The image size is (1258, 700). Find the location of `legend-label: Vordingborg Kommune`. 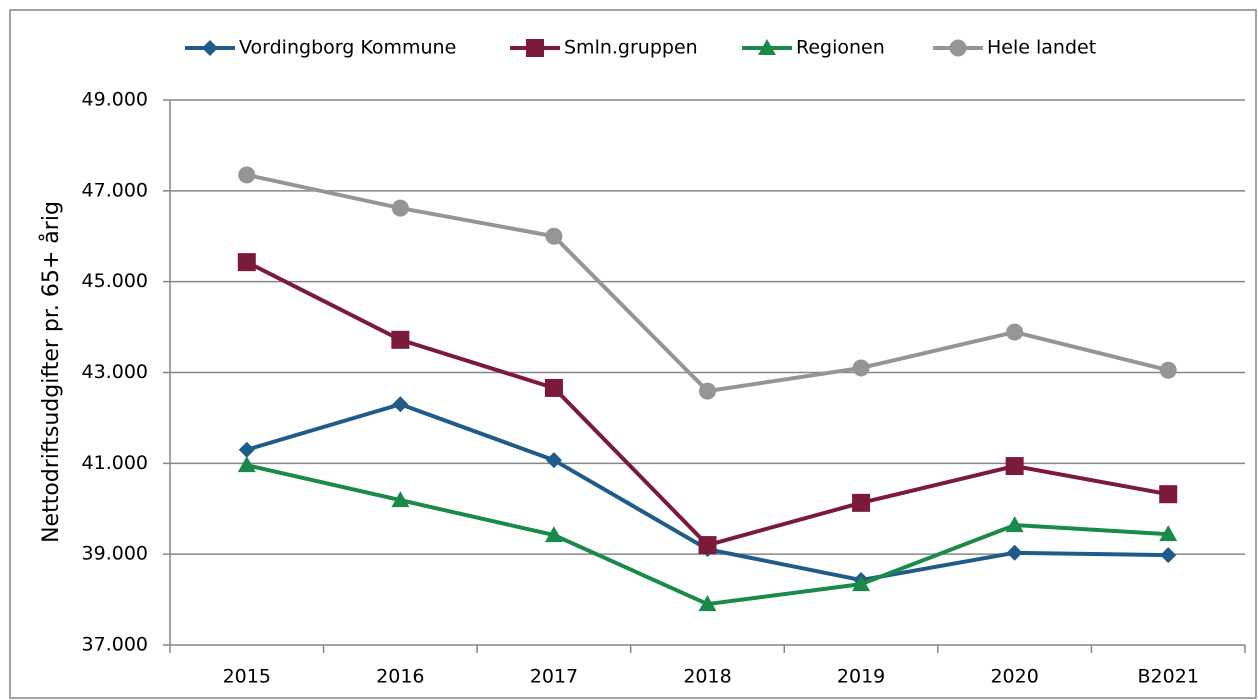

legend-label: Vordingborg Kommune is located at coordinates (347, 48).